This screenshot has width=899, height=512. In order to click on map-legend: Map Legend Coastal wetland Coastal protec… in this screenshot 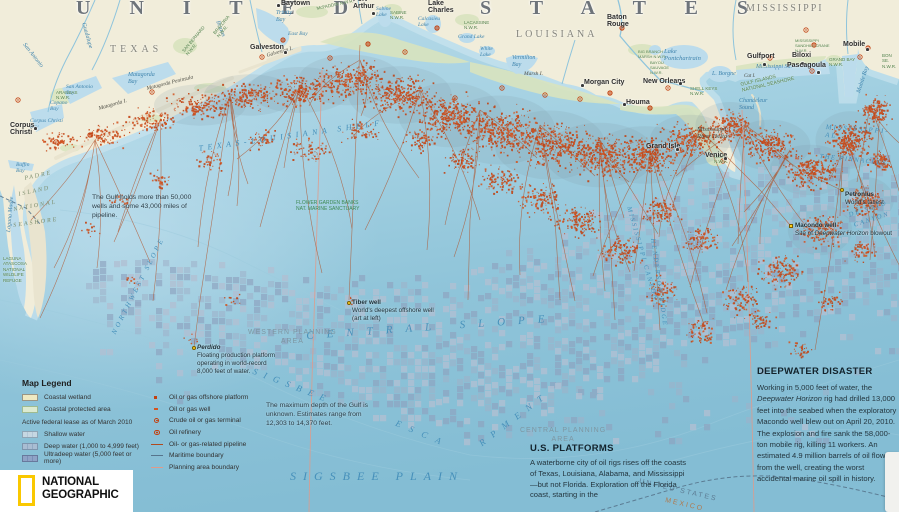, I will do `click(182, 424)`.